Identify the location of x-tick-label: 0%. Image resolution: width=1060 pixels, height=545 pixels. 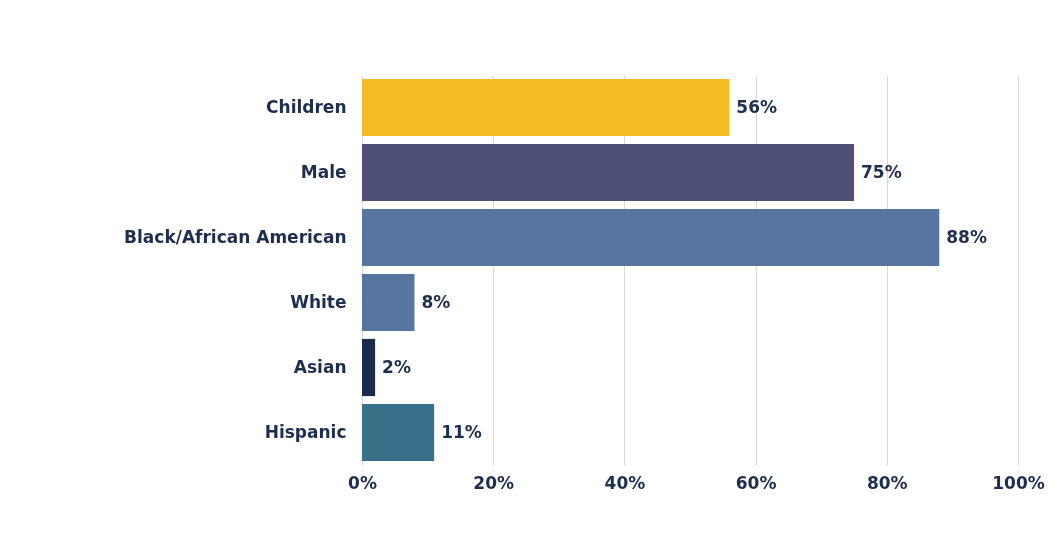
(362, 482).